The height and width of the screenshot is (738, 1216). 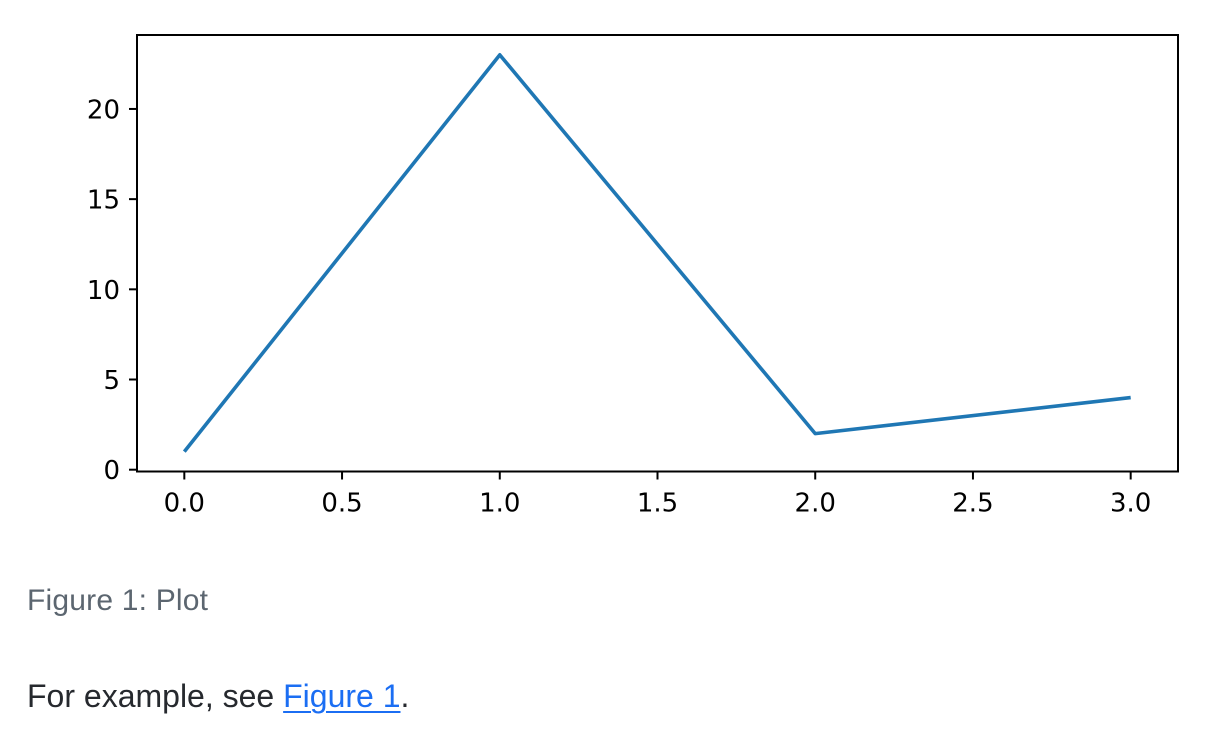 I want to click on x-tick-label: 0.0, so click(x=184, y=504).